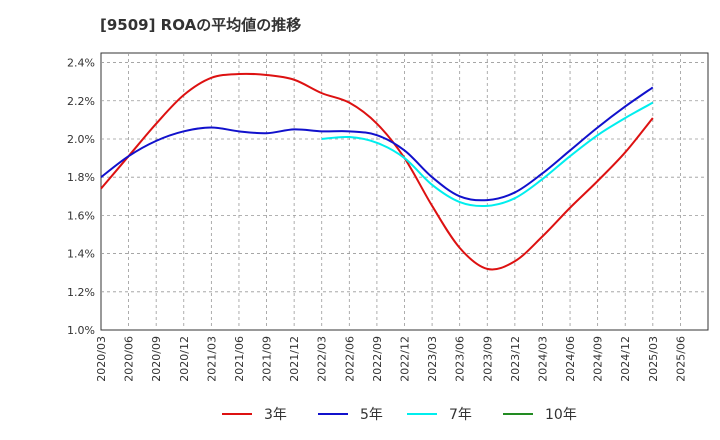  Describe the element at coordinates (275, 415) in the screenshot. I see `legend-label: 3年` at that location.